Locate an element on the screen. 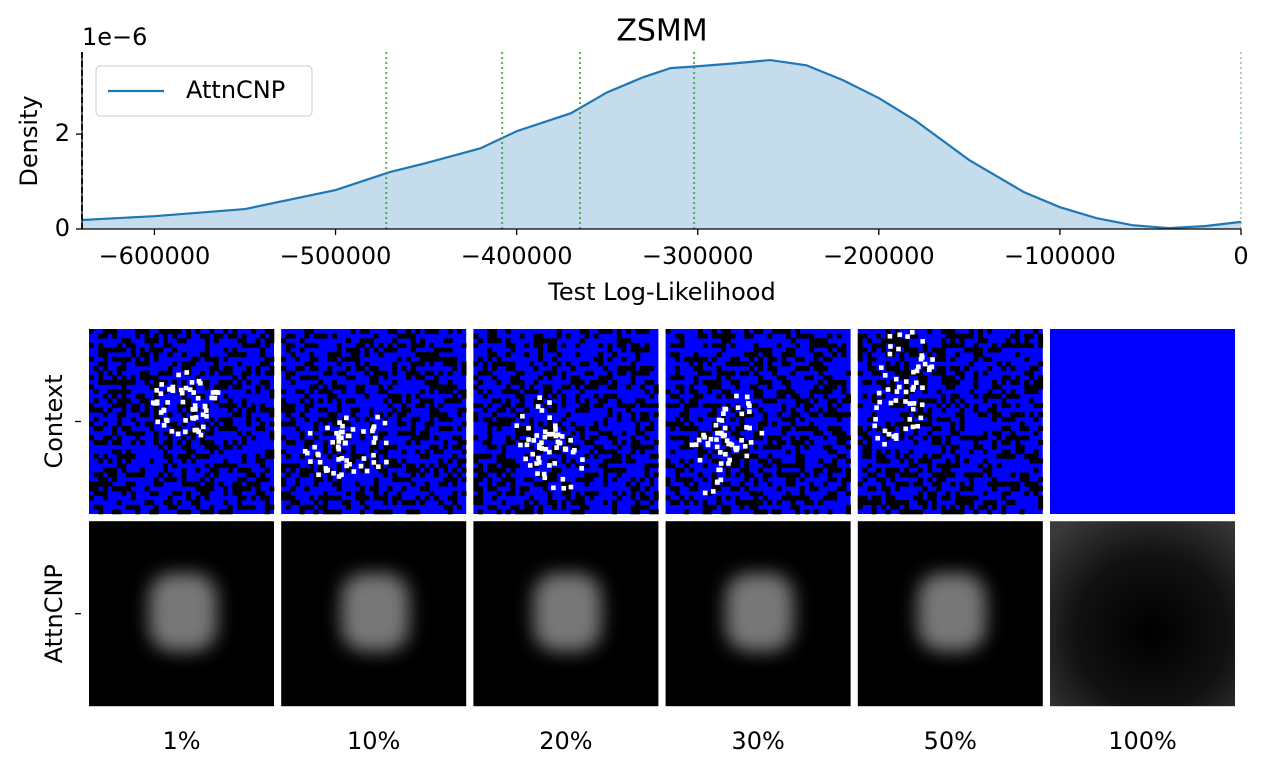  x-tick-label: −100000 is located at coordinates (1060, 256).